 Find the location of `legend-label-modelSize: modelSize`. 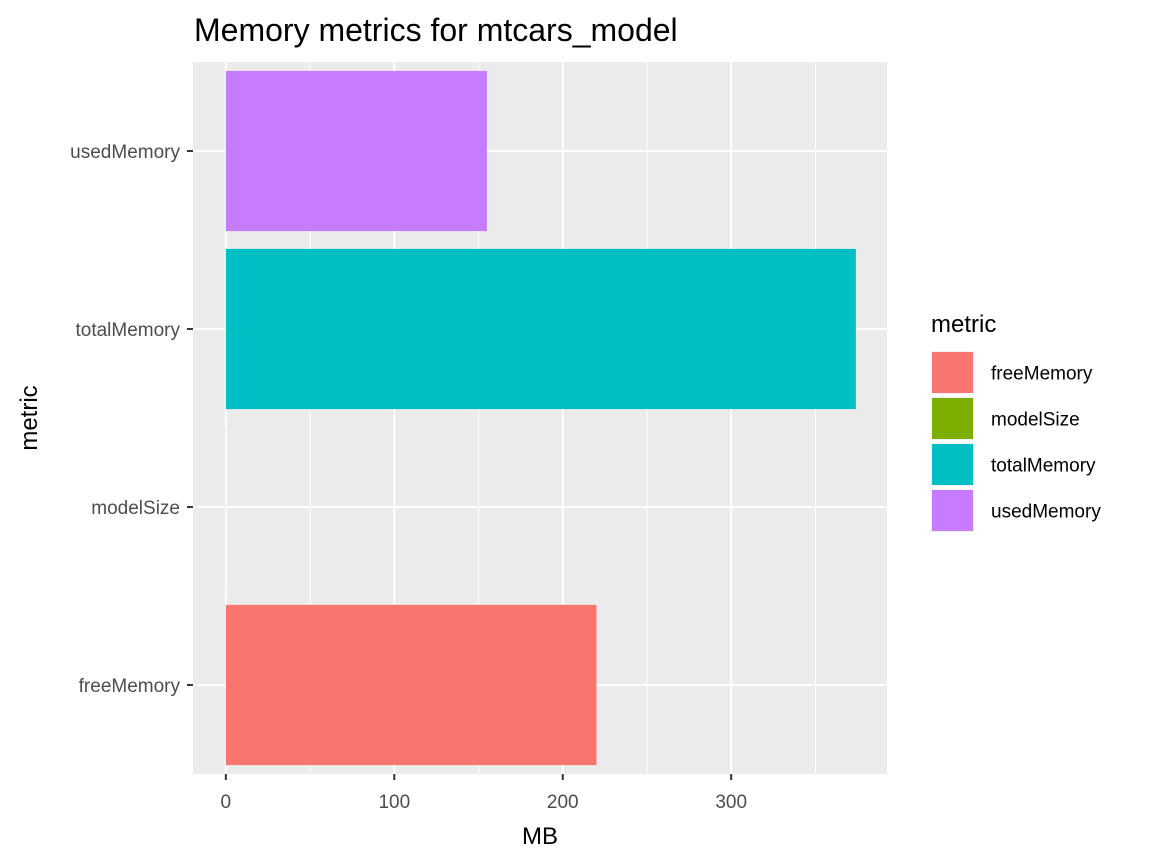

legend-label-modelSize: modelSize is located at coordinates (1035, 420).